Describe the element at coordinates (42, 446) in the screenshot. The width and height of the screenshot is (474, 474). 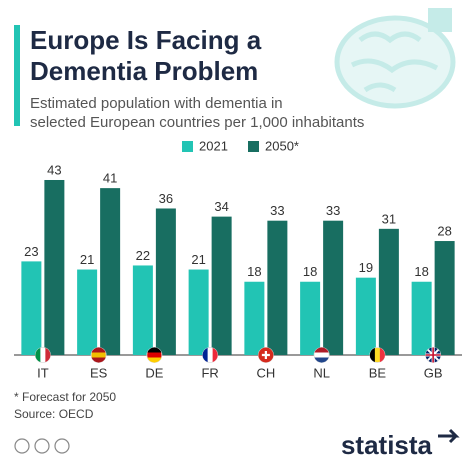
I see `license-icons` at that location.